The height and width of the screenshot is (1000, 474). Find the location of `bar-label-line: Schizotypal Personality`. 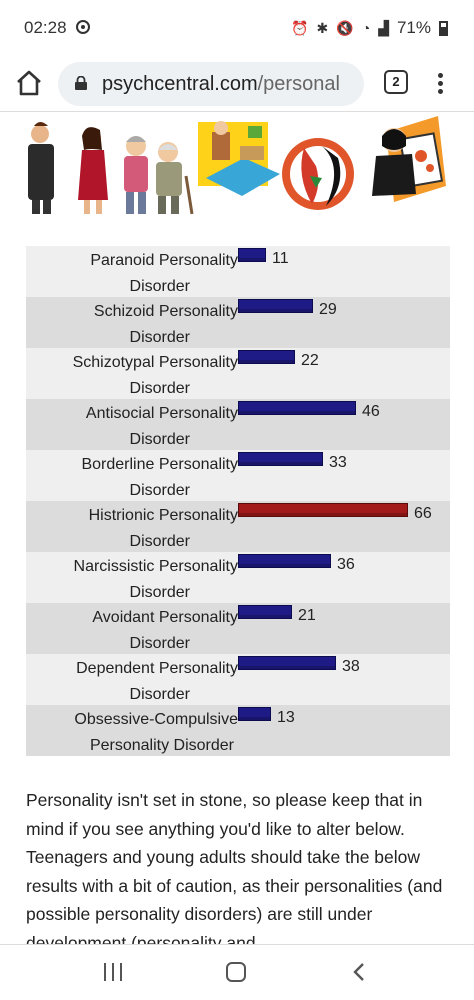

bar-label-line: Schizotypal Personality is located at coordinates (155, 362).